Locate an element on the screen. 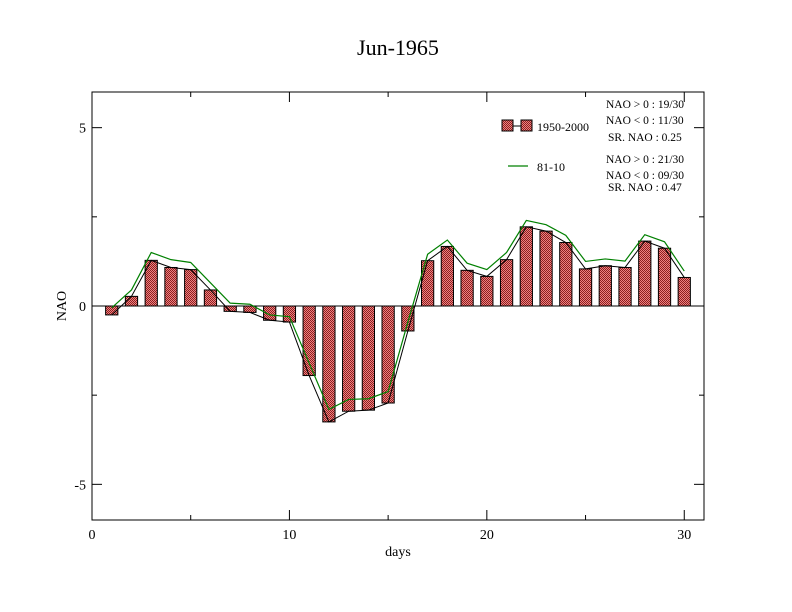 This screenshot has width=792, height=612. y-axis-label: NAO is located at coordinates (62, 306).